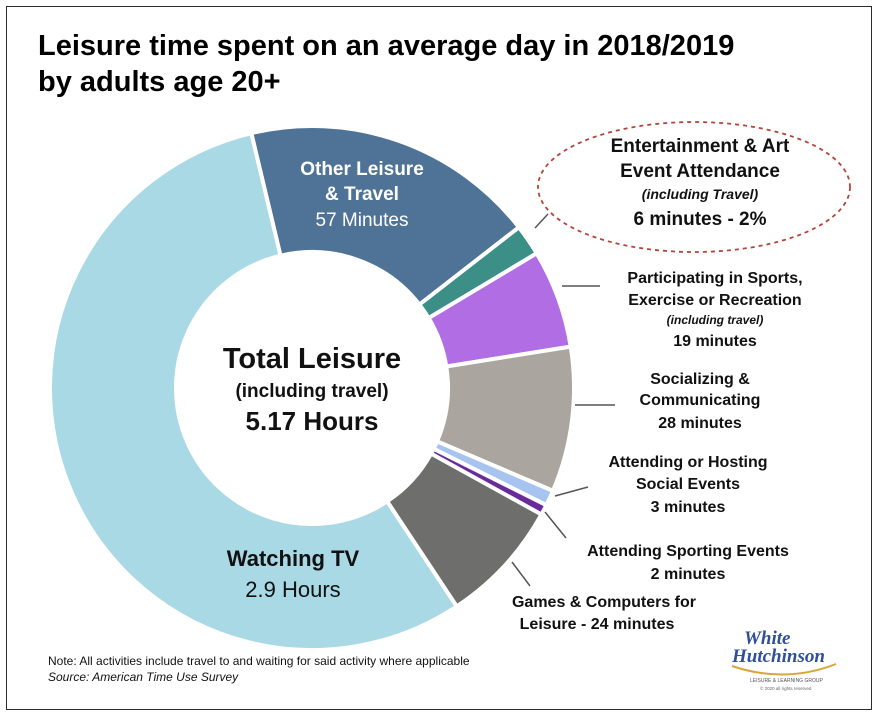  Describe the element at coordinates (688, 551) in the screenshot. I see `label-sporting-line1: Attending Sporting Events` at that location.